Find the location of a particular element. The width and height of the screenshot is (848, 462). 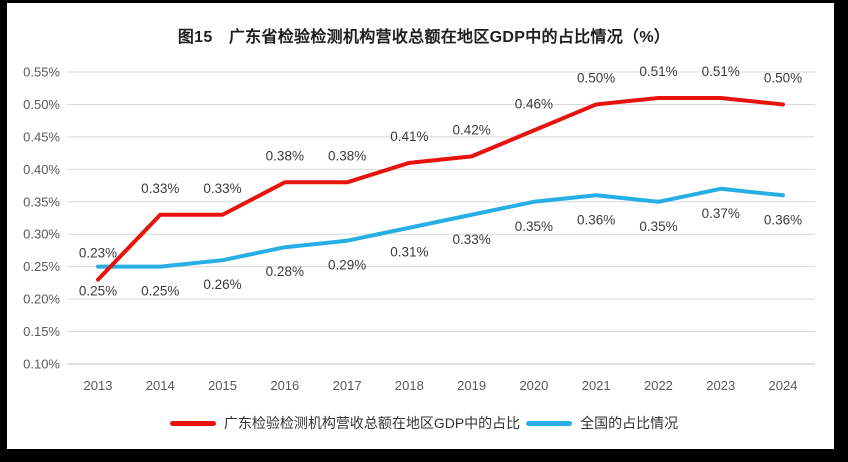

chart-legend: 广东检验检测机构营收总额在地区GDP中的占比 全国的占比情况 is located at coordinates (424, 423).